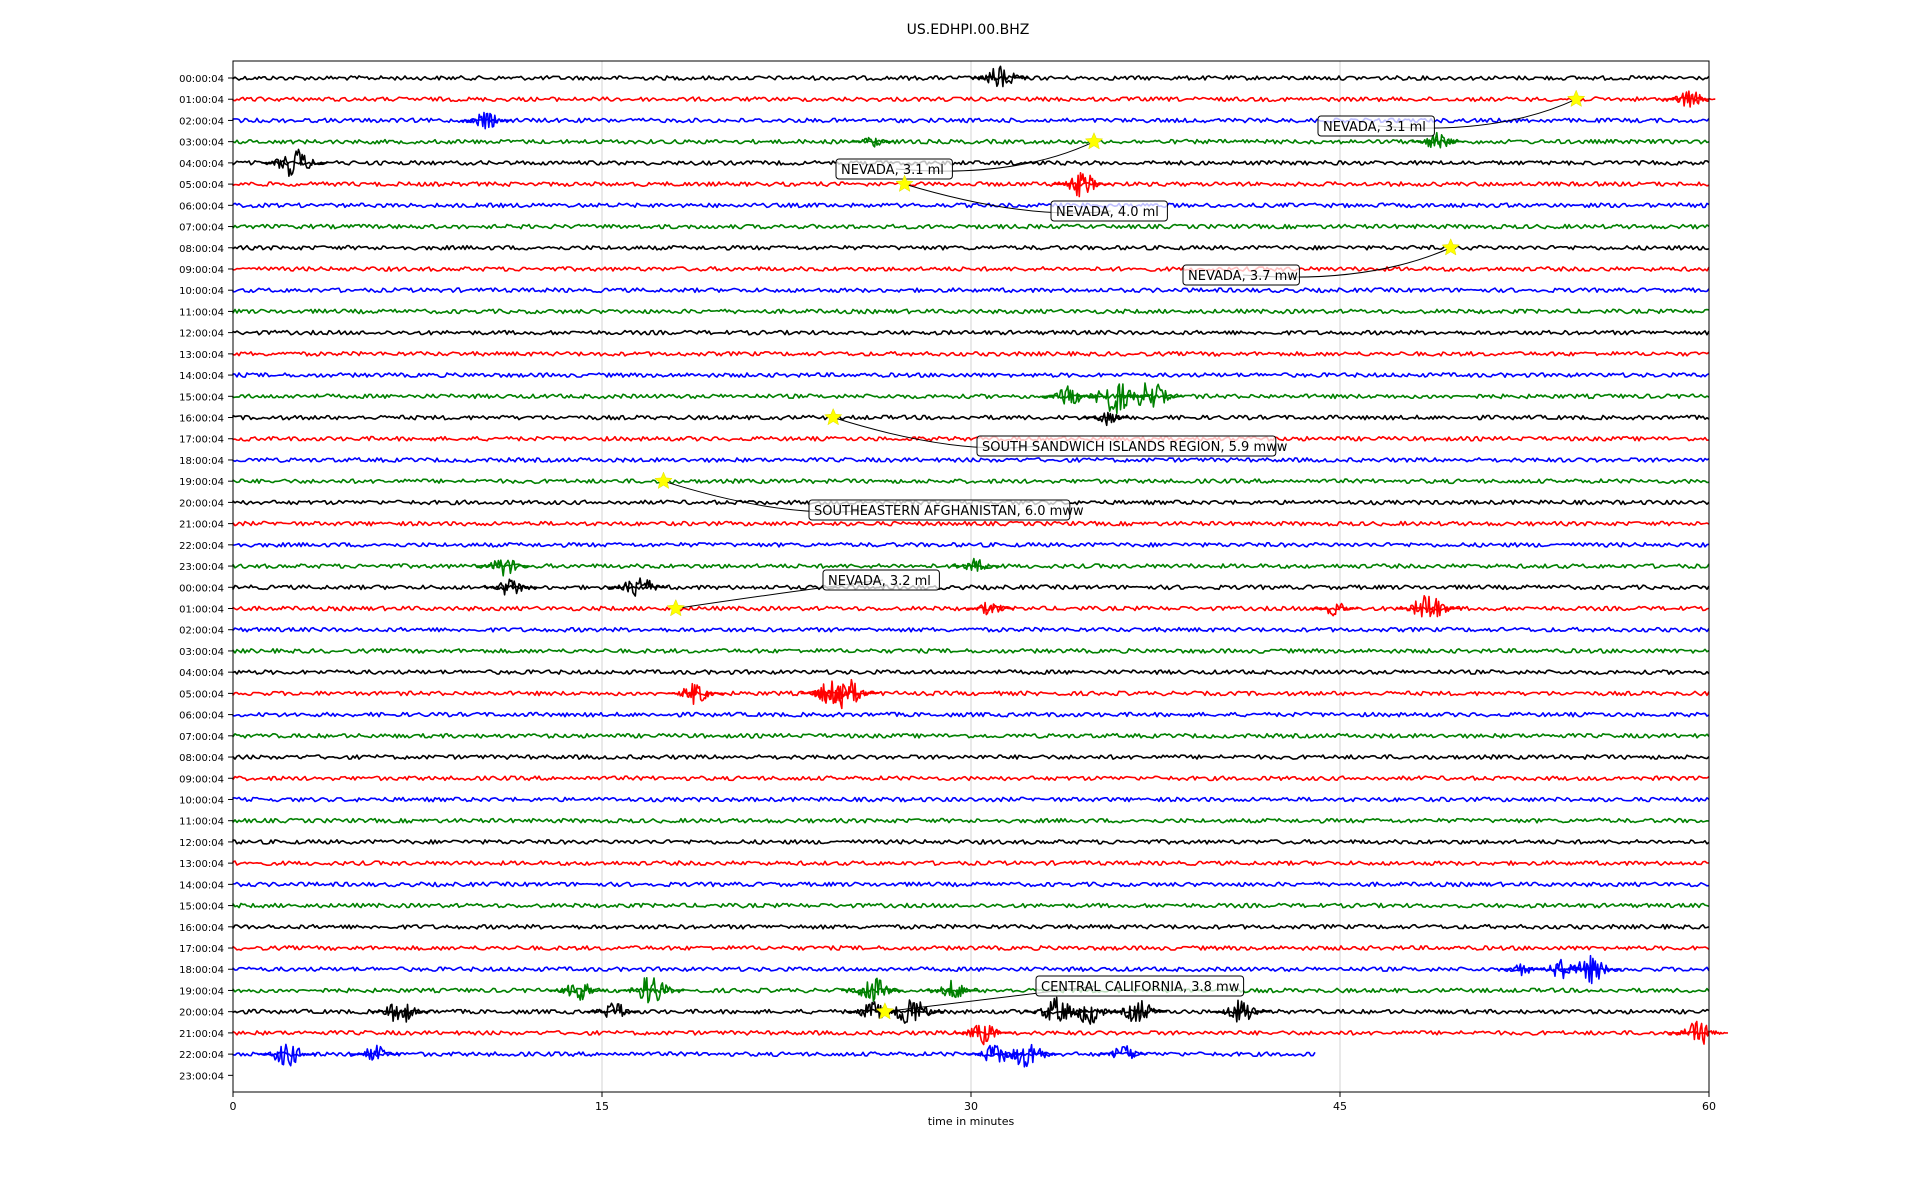 Image resolution: width=1920 pixels, height=1200 pixels. Describe the element at coordinates (869, 496) in the screenshot. I see `event-annotation: SOUTHEASTERN AFGHANISTAN, 6.0 mww` at that location.